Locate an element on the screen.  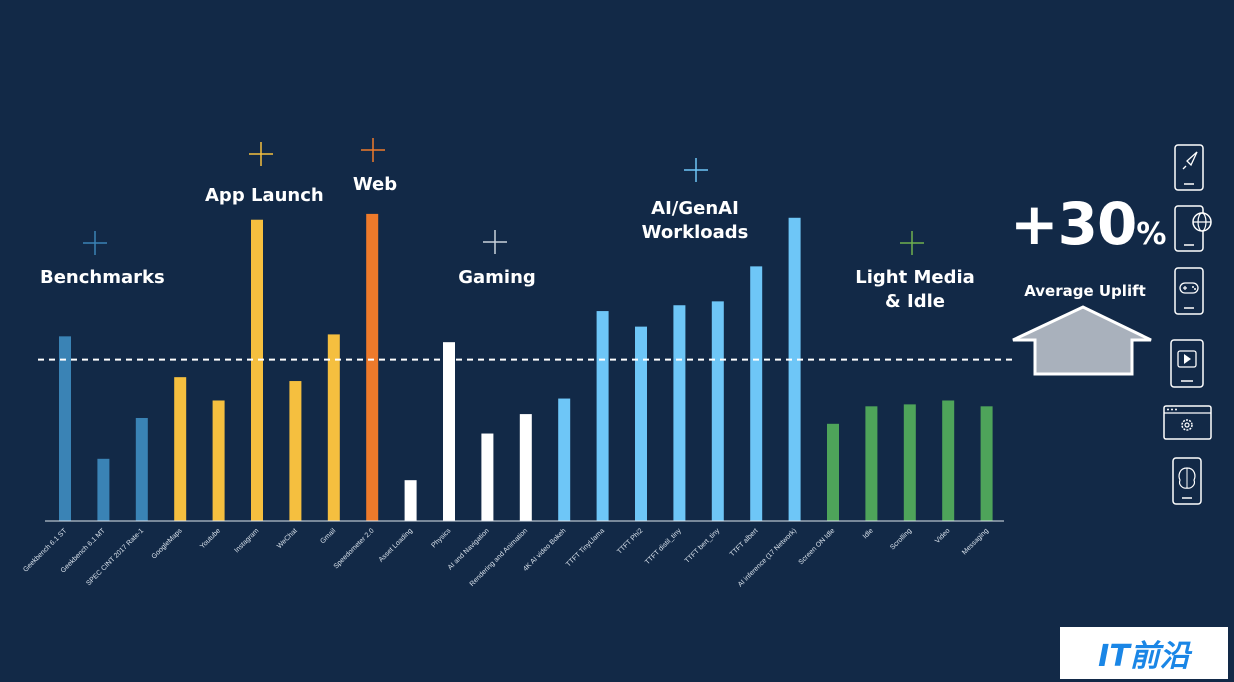
x-tick-label: GoogleMaps is located at coordinates (167, 543).